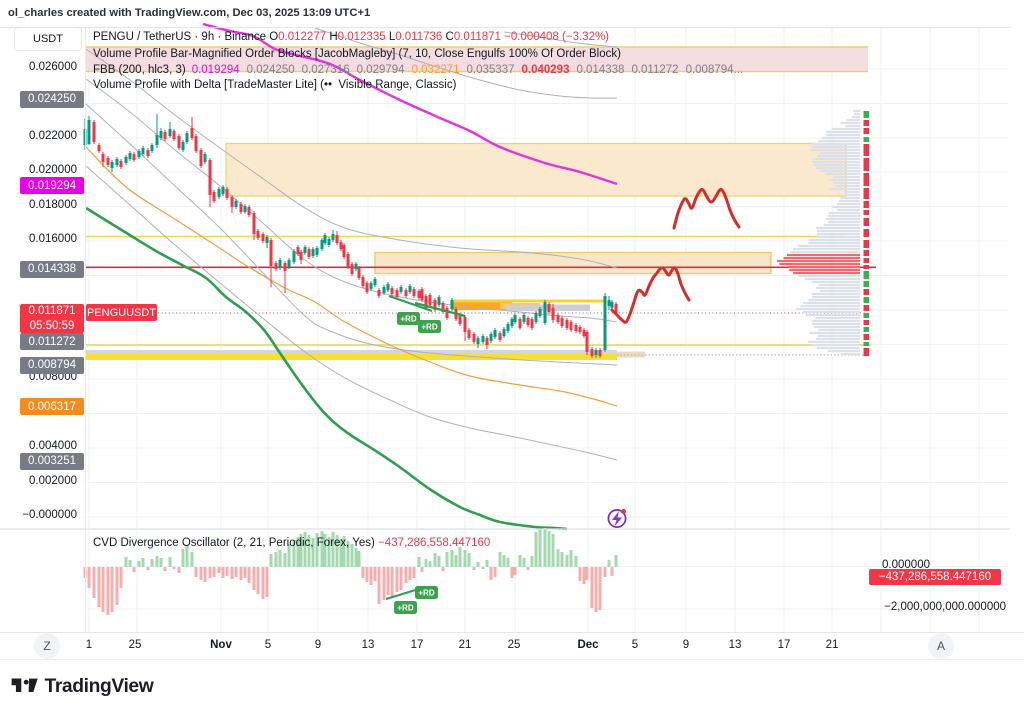 The width and height of the screenshot is (1024, 713). I want to click on svg-text: TradingView, so click(100, 686).